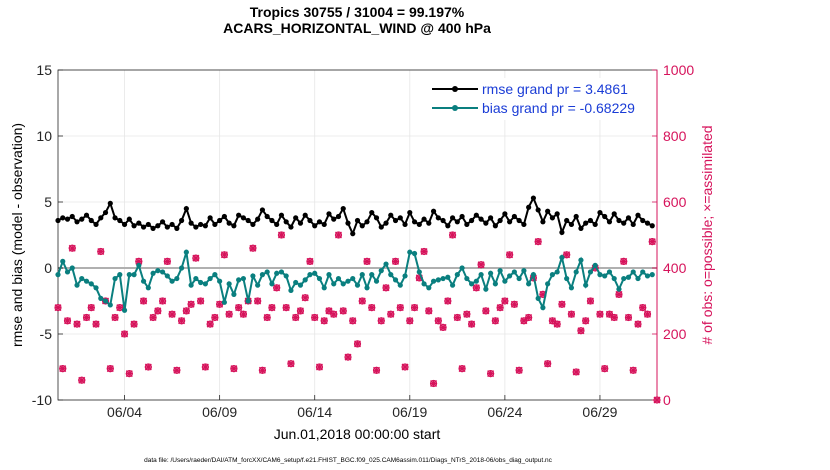  What do you see at coordinates (355, 216) in the screenshot?
I see `rmse-line` at bounding box center [355, 216].